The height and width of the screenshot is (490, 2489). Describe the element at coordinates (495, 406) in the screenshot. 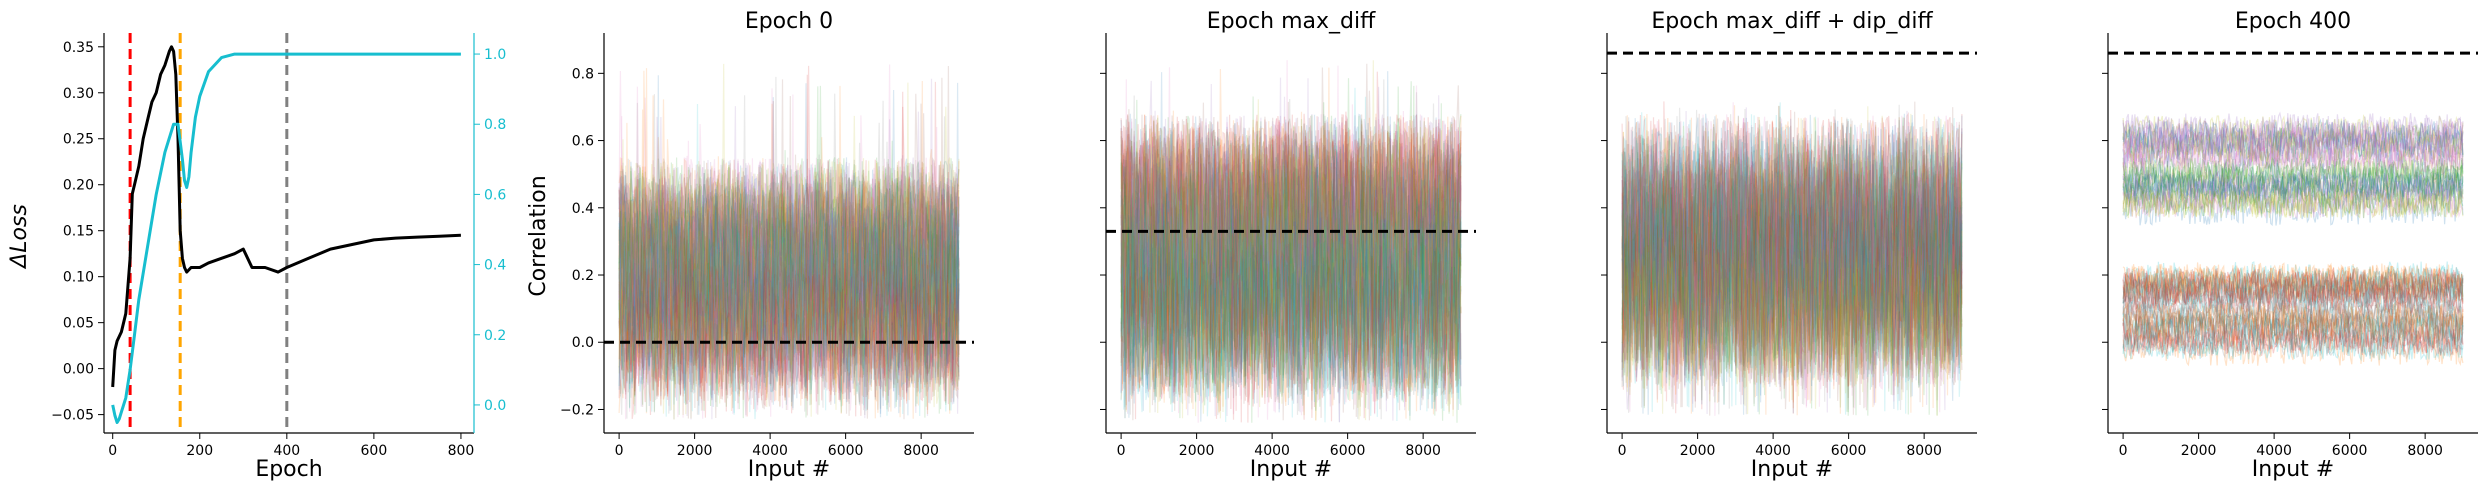

I see `y2-tick-label: 0.0` at that location.